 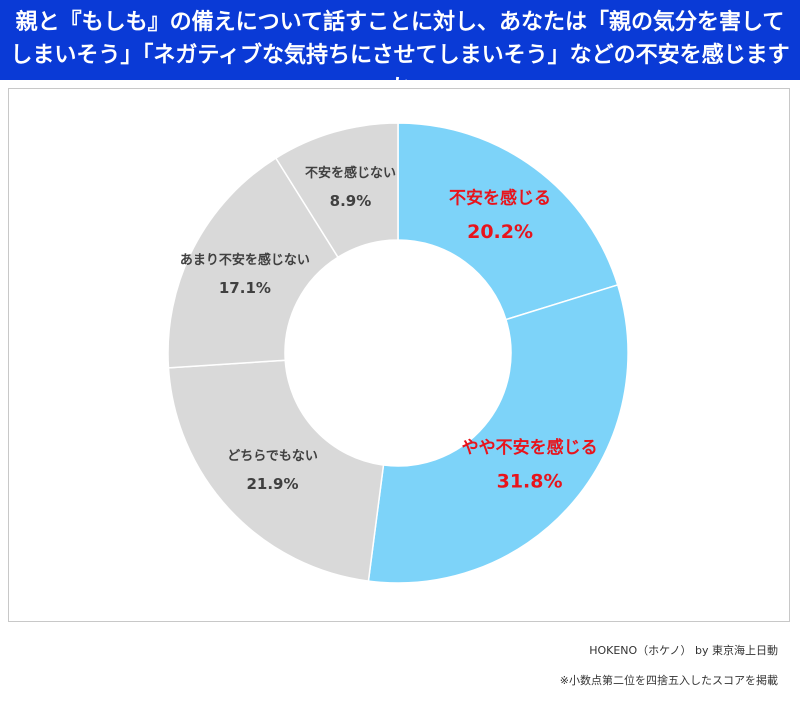 What do you see at coordinates (683, 650) in the screenshot?
I see `source: HOKENO（ホケノ） by 東京海上日動` at bounding box center [683, 650].